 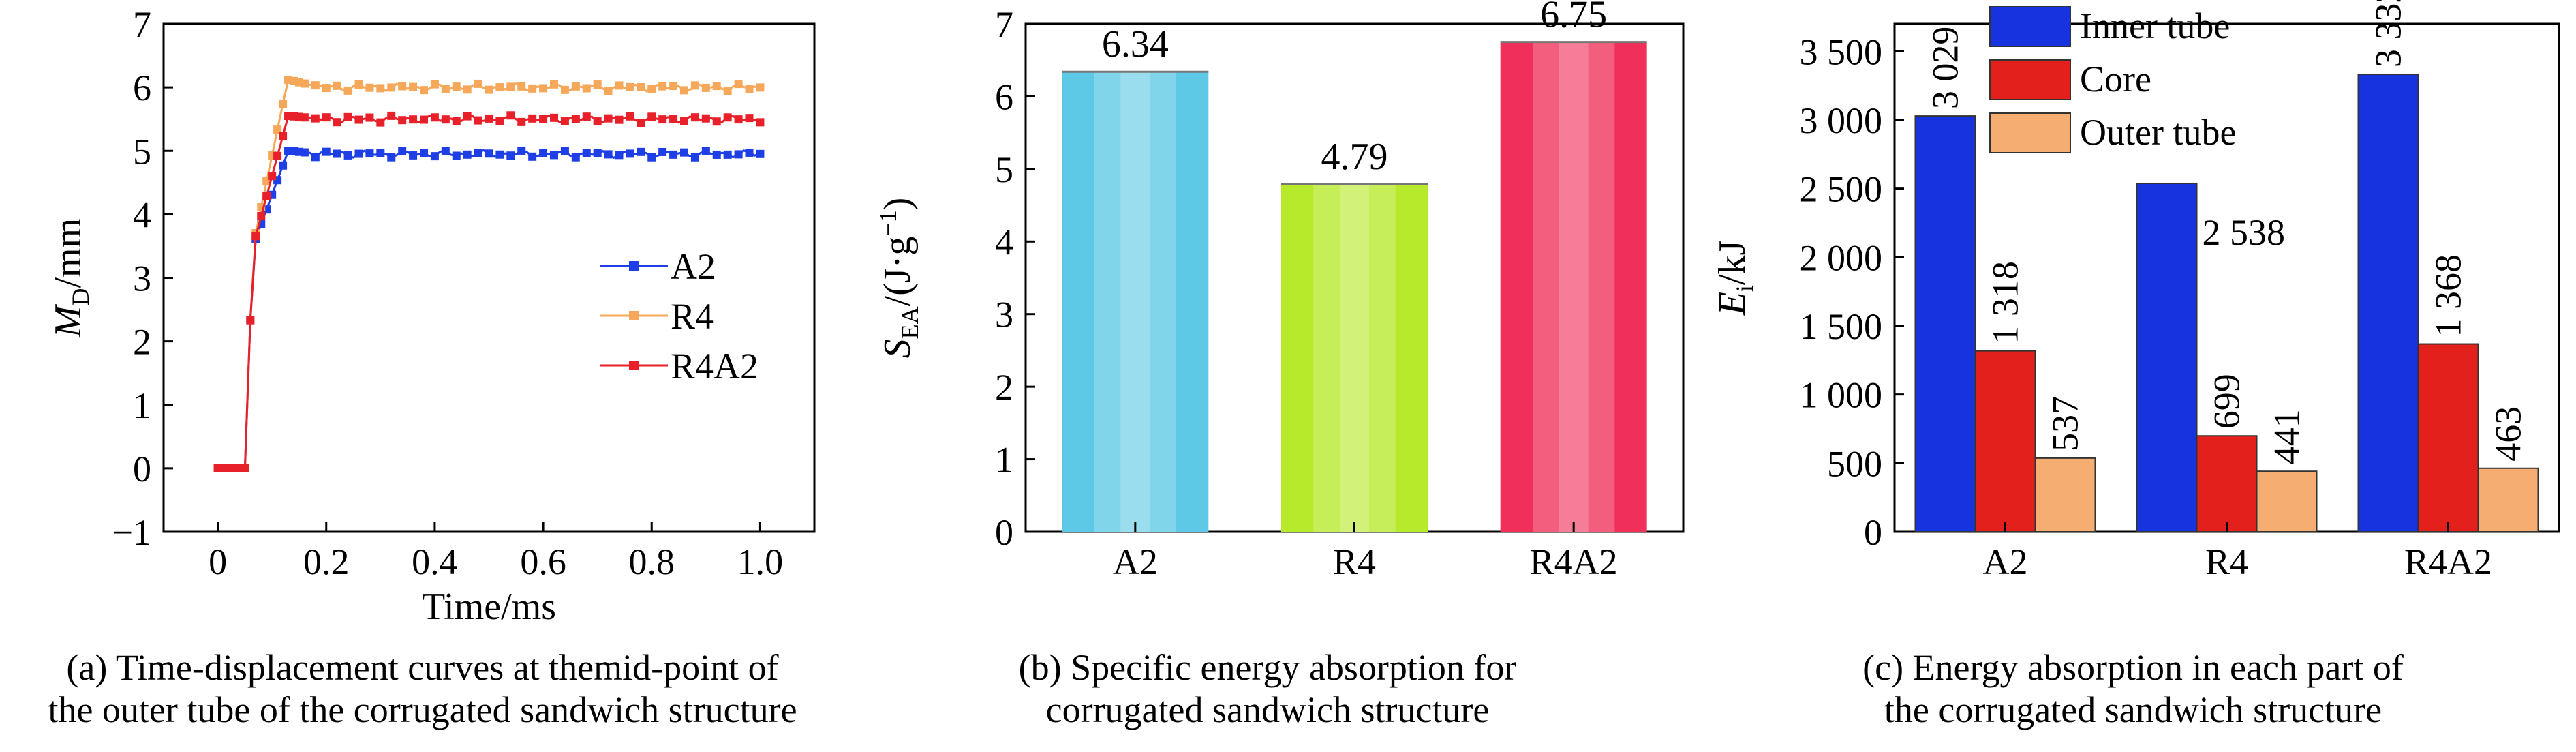 I want to click on caption-b-line1: (b) Specific energy absorption for, so click(x=1267, y=667).